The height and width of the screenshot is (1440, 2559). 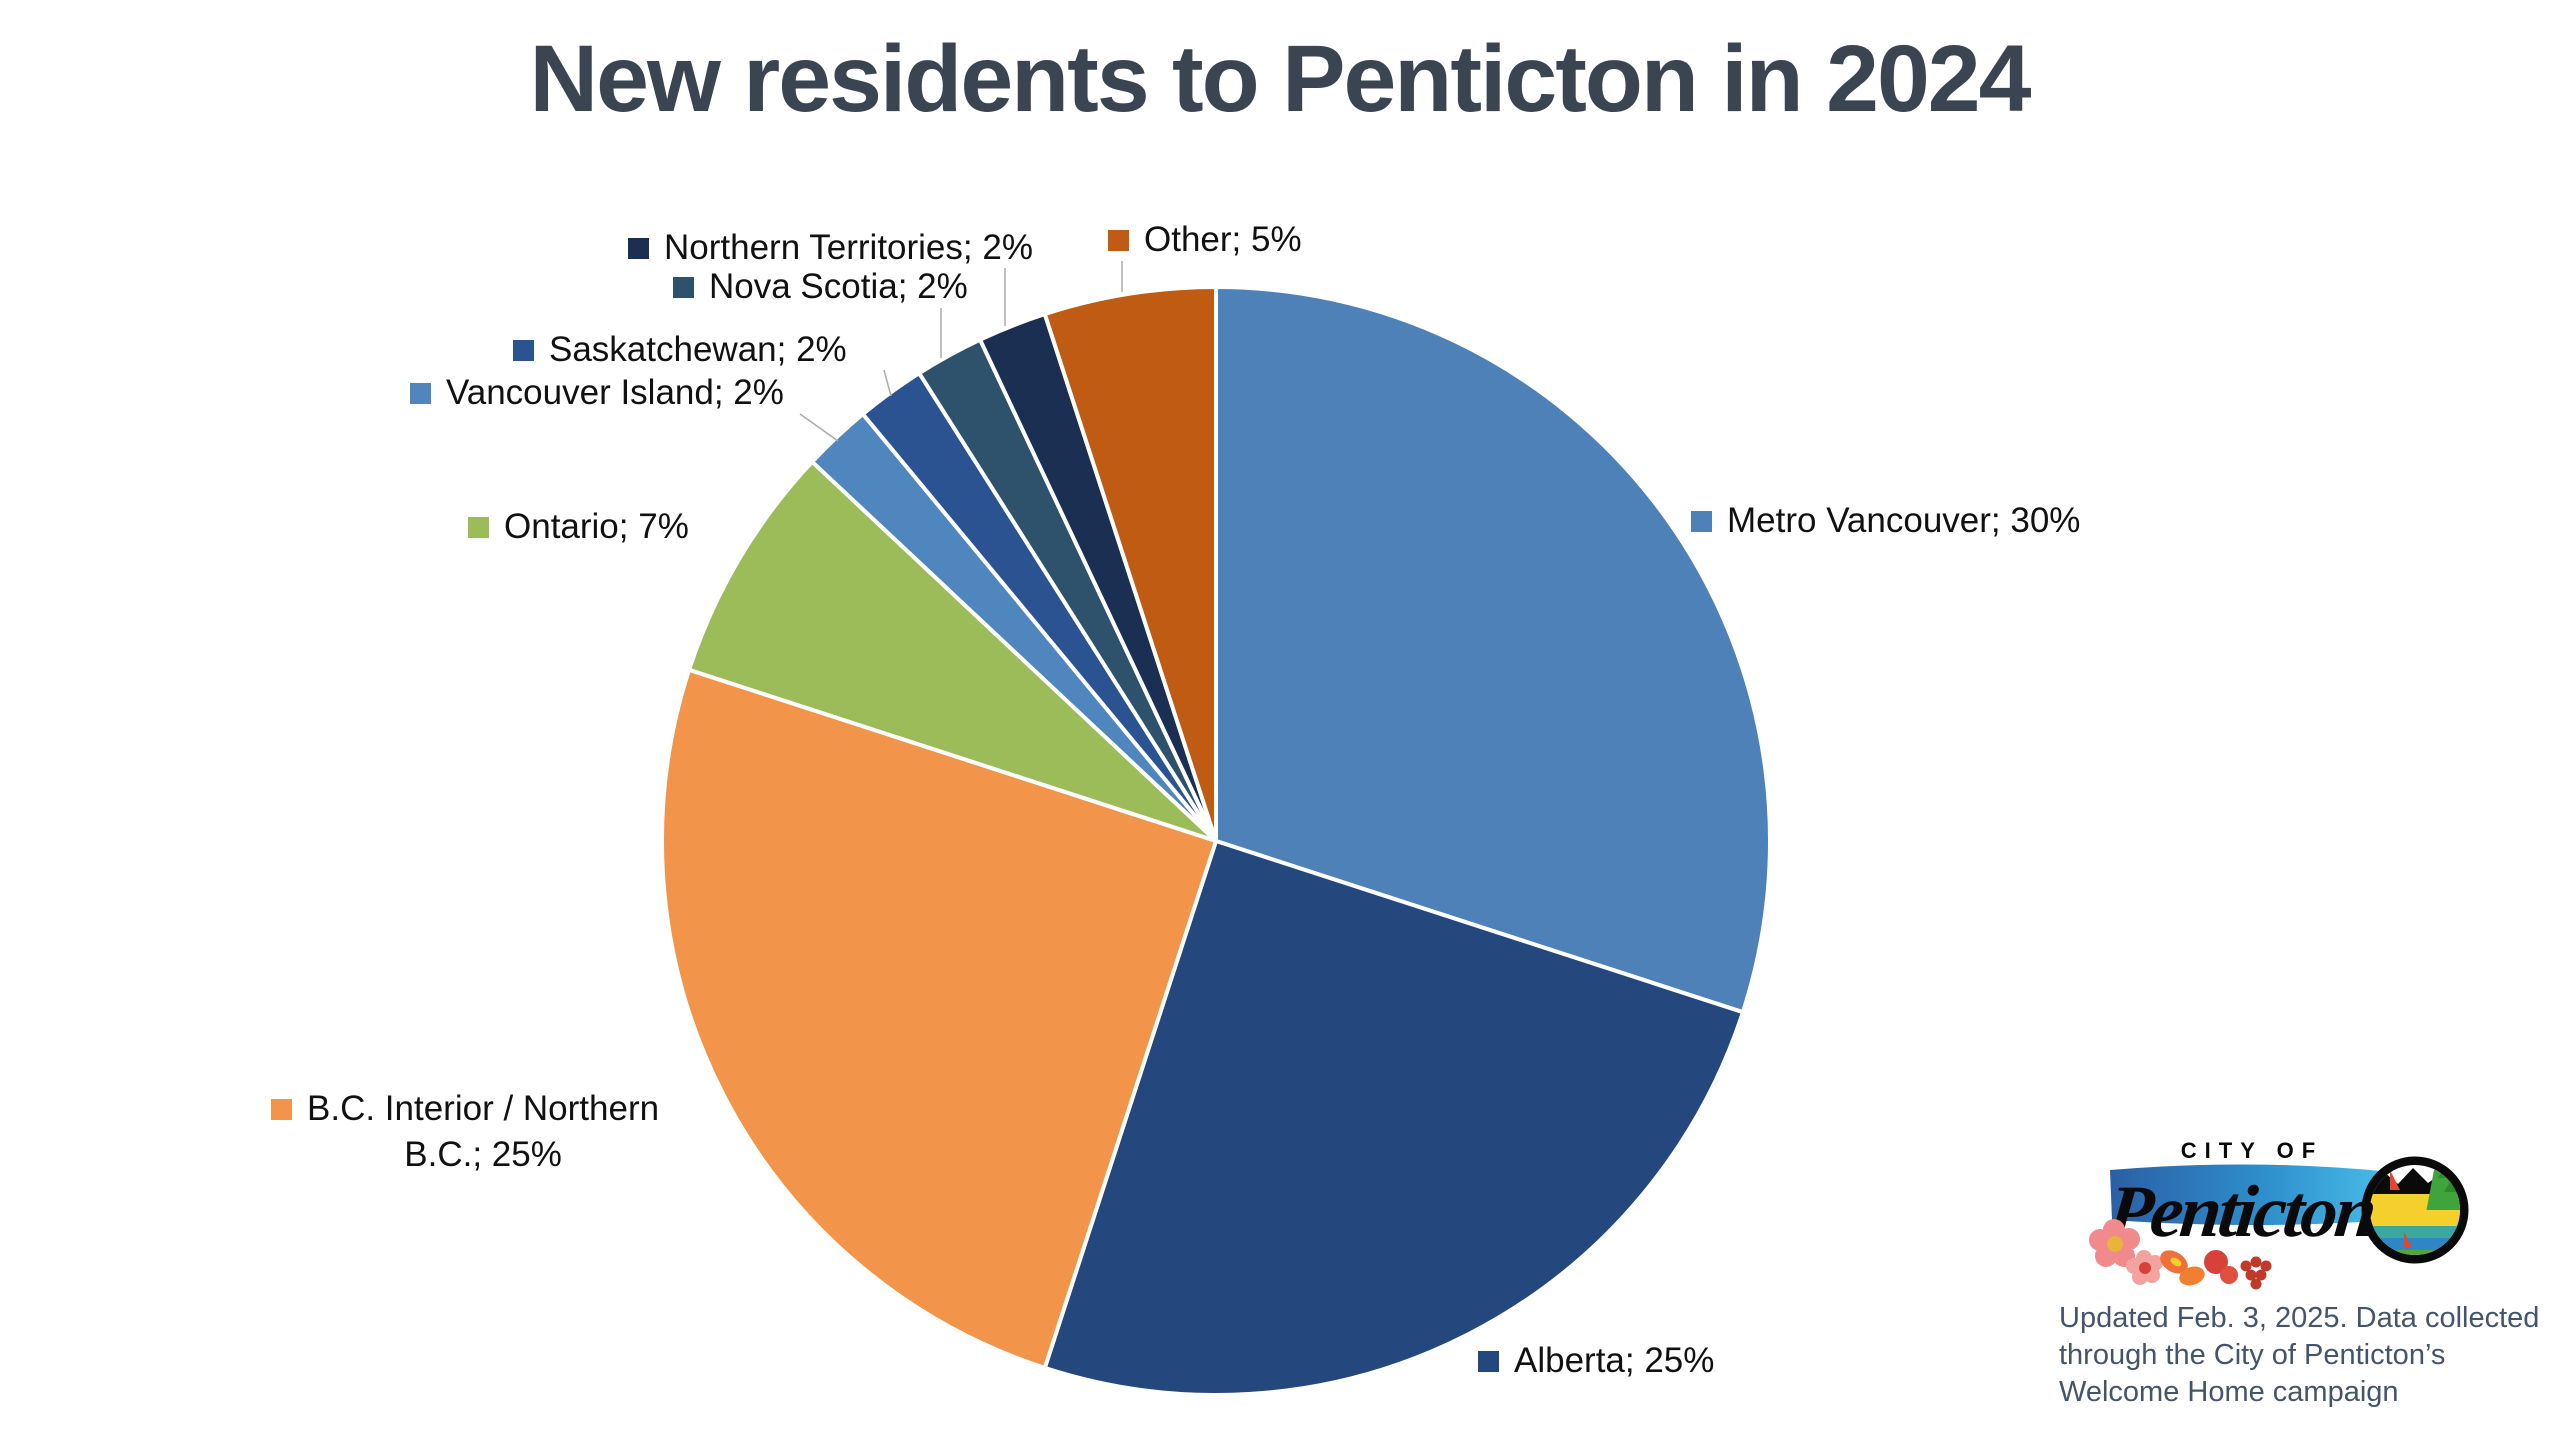 I want to click on footer-line: through the City of Penticton’s, so click(x=2252, y=1355).